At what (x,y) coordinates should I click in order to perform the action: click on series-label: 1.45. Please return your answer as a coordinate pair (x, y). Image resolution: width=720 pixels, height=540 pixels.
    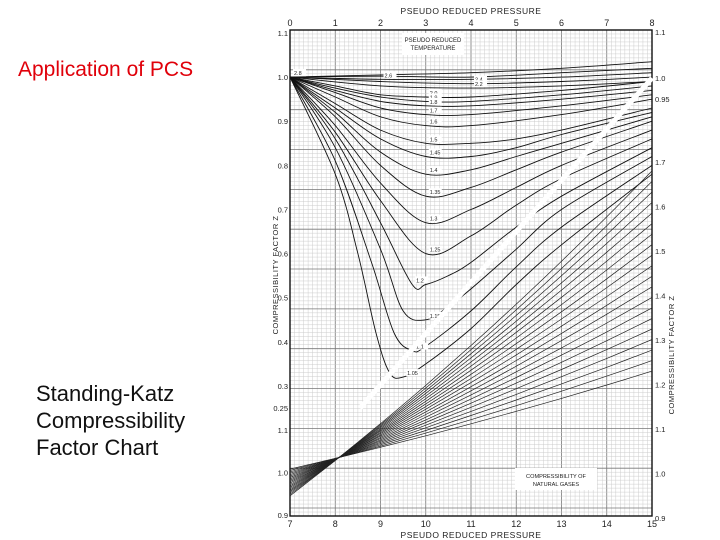
    Looking at the image, I should click on (435, 154).